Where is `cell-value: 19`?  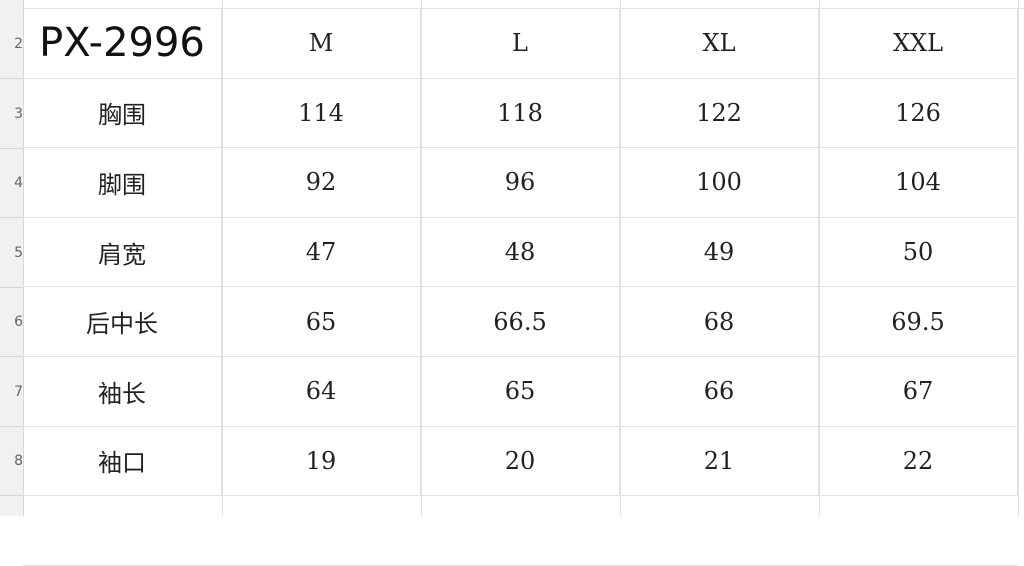
cell-value: 19 is located at coordinates (321, 461).